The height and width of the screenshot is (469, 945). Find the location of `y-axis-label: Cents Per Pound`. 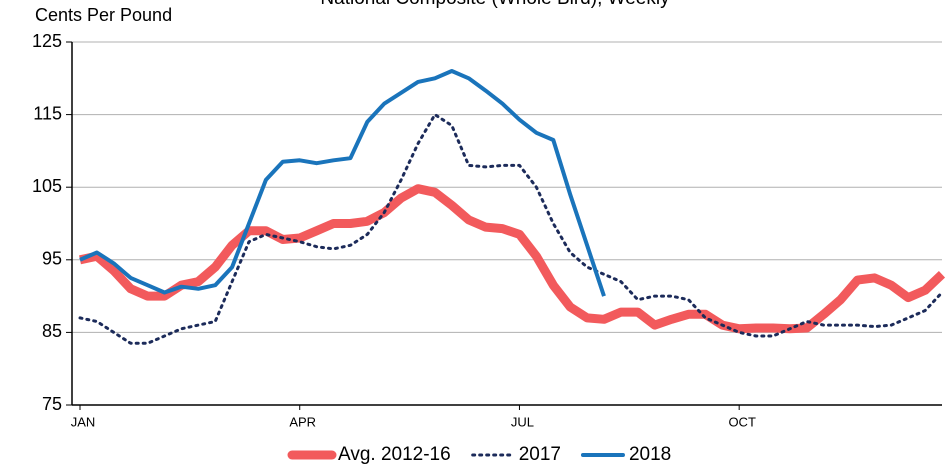

y-axis-label: Cents Per Pound is located at coordinates (103, 15).